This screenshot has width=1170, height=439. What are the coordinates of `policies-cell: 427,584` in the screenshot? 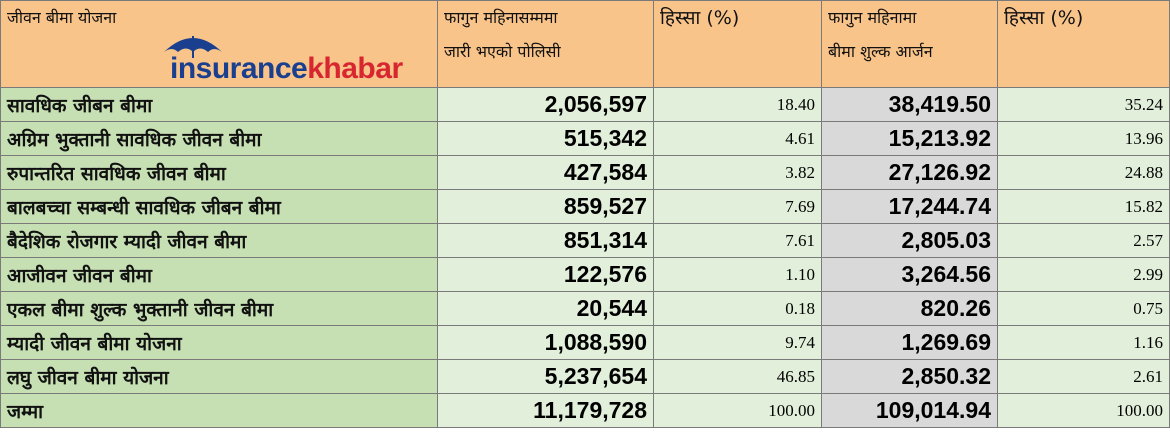 It's located at (545, 172).